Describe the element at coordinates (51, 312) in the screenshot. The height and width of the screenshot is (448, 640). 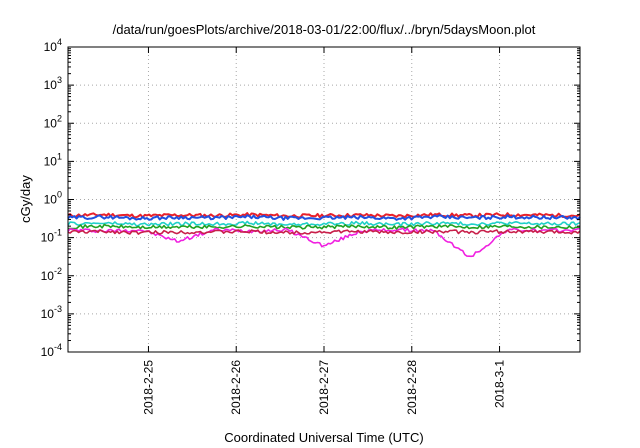
I see `y-tick-label: 10⁻³` at that location.